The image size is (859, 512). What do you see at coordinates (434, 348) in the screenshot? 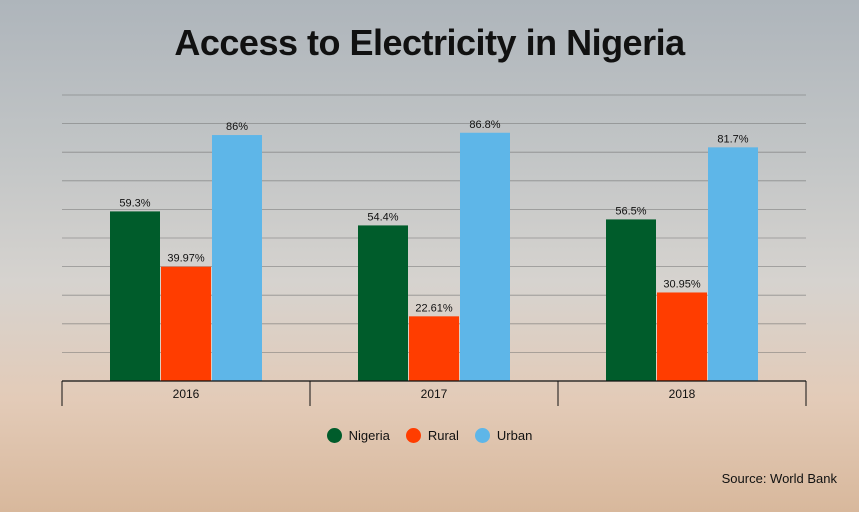
I see `bar-rural-2017` at bounding box center [434, 348].